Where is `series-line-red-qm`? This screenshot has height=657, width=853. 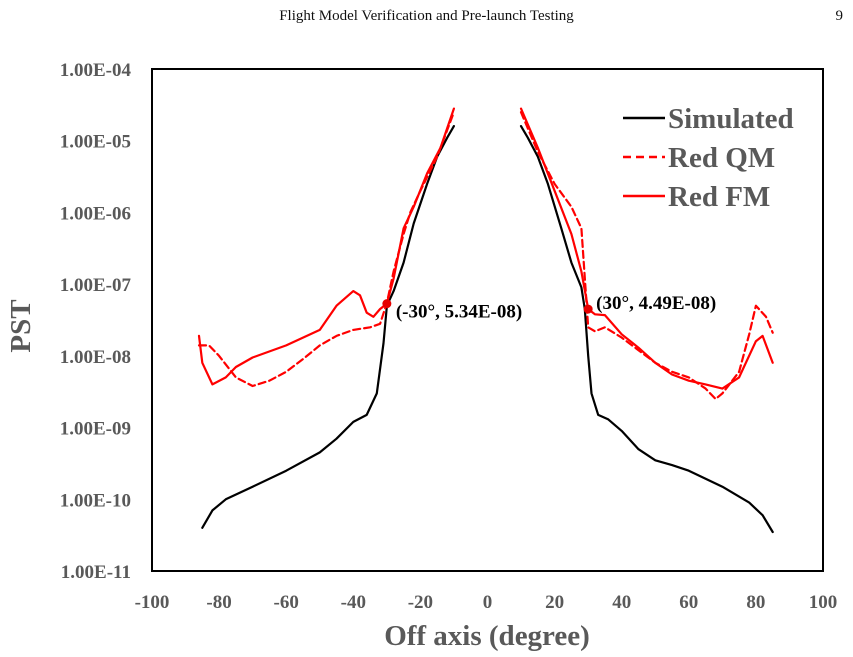 series-line-red-qm is located at coordinates (326, 249).